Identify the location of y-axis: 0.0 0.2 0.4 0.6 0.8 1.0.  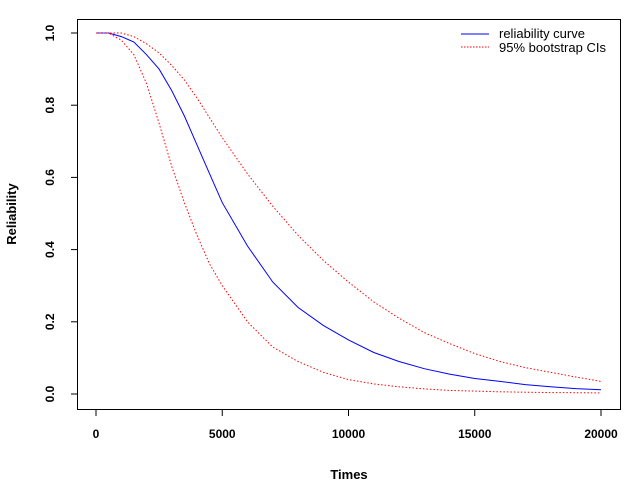
(60, 213).